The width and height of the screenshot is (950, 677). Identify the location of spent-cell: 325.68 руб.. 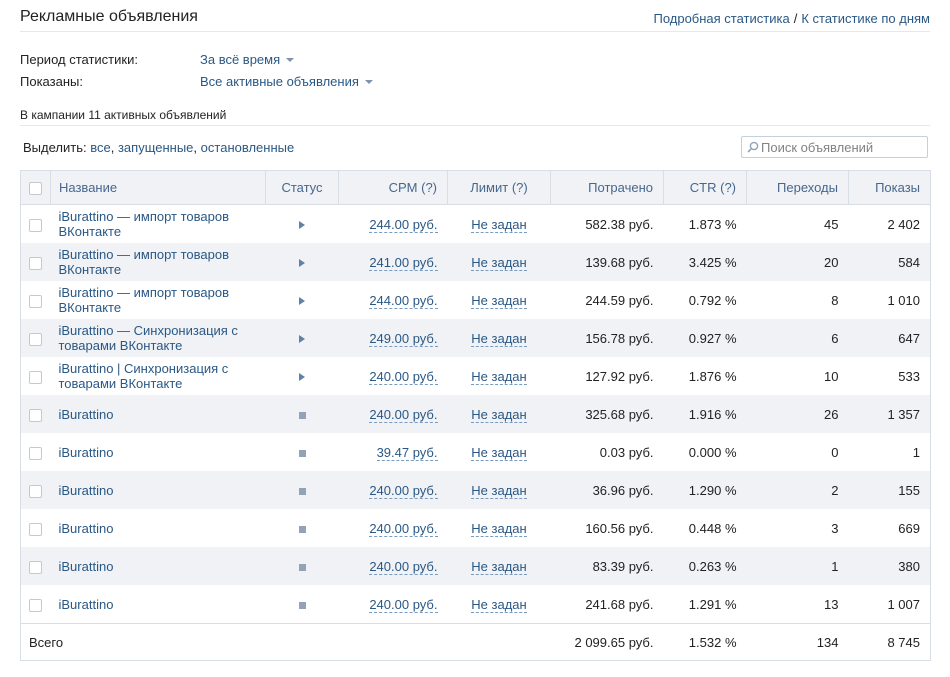
(607, 414).